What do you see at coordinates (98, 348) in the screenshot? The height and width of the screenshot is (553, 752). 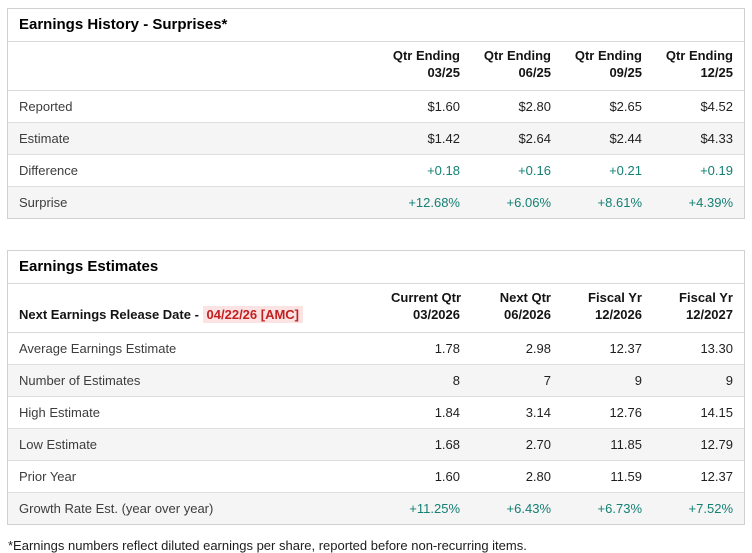 I see `row-label: Average Earnings Estimate` at bounding box center [98, 348].